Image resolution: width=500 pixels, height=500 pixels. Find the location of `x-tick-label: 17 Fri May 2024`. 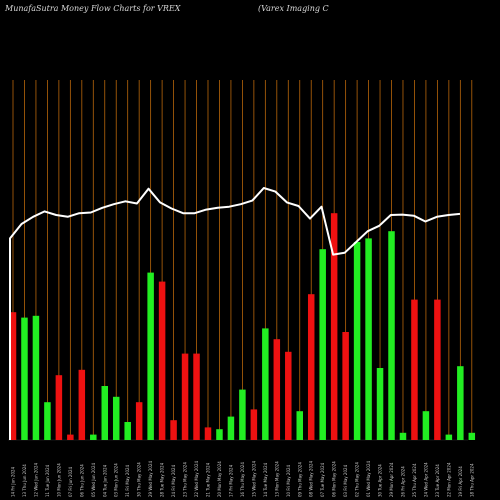

x-tick-label: 17 Fri May 2024 is located at coordinates (230, 480).